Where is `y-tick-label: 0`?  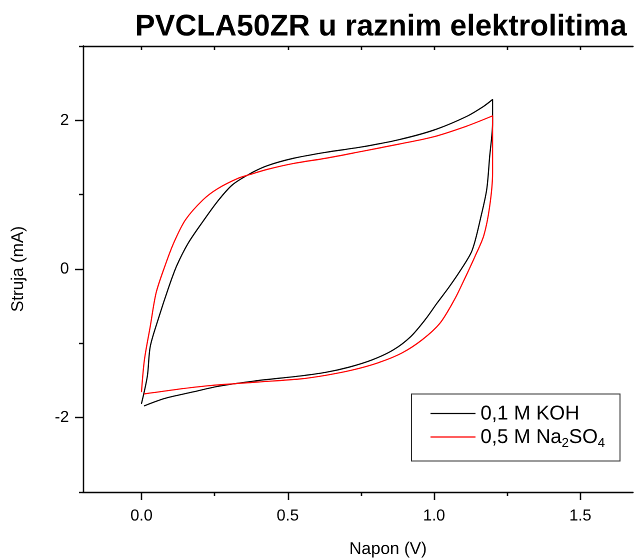
y-tick-label: 0 is located at coordinates (65, 269).